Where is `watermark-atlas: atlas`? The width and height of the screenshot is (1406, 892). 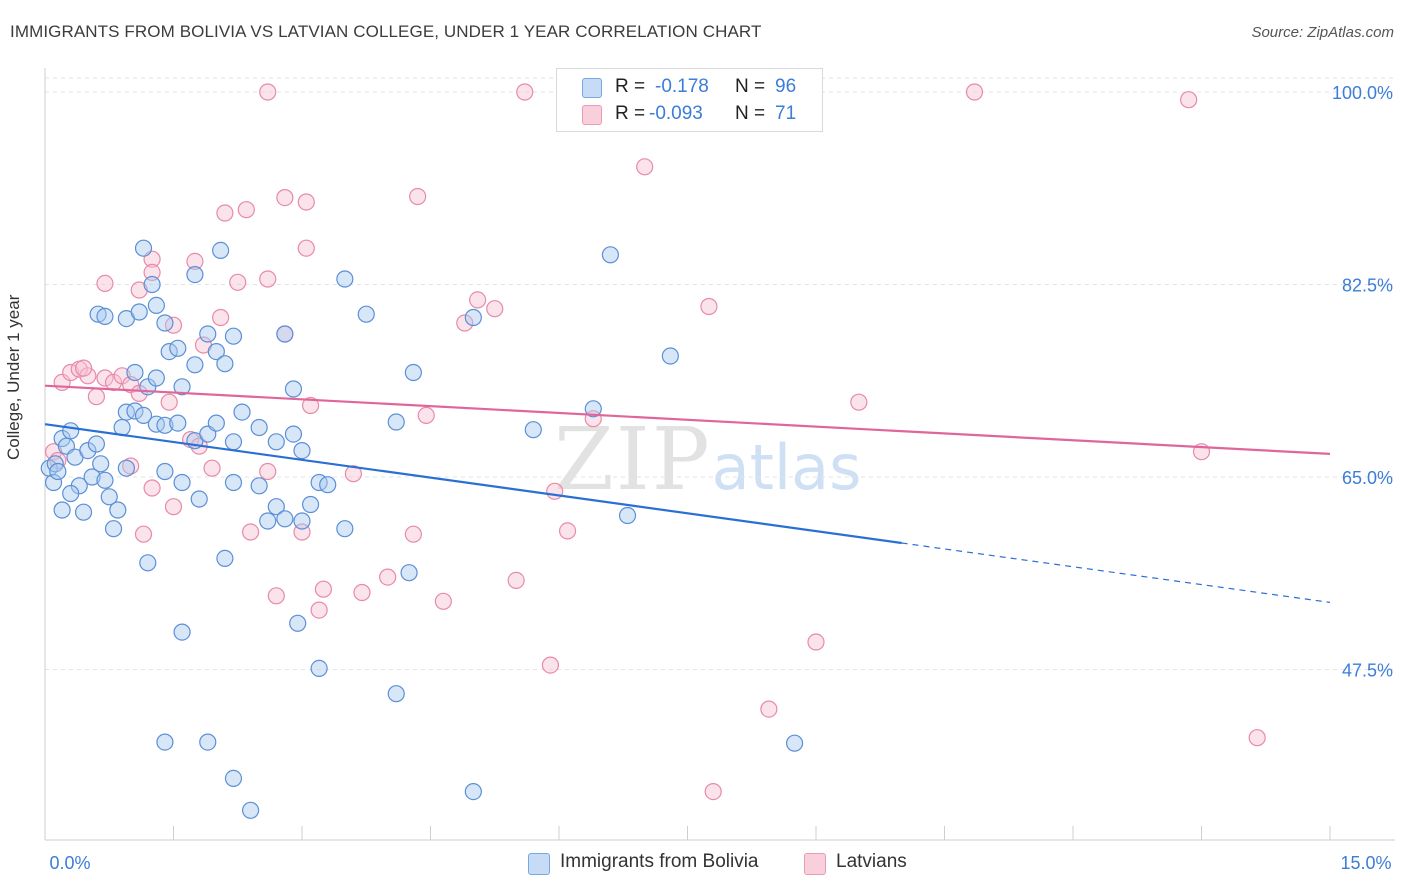 watermark-atlas: atlas is located at coordinates (786, 467).